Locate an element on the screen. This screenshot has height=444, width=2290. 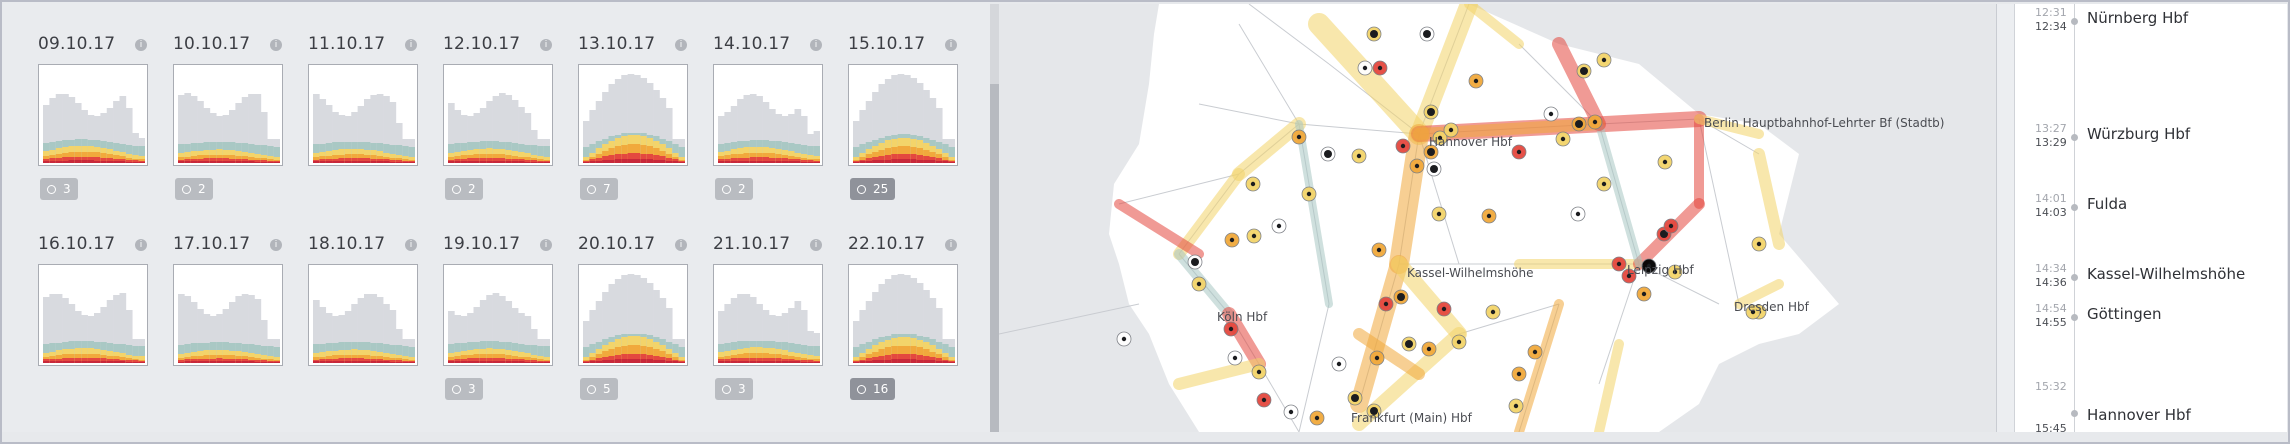
incident-badge: 7 is located at coordinates (599, 189).